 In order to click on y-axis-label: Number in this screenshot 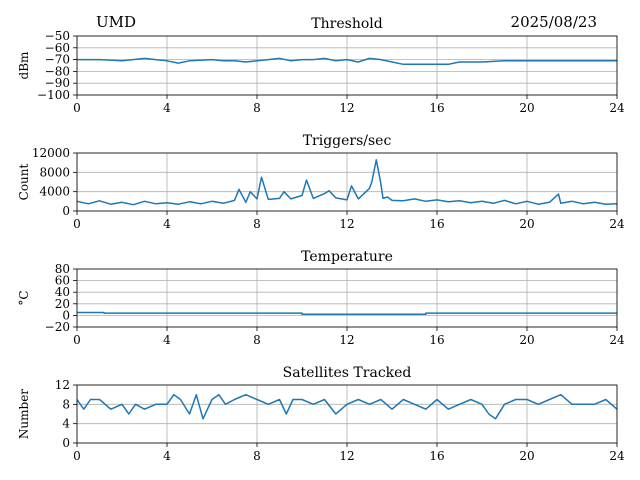, I will do `click(24, 414)`.